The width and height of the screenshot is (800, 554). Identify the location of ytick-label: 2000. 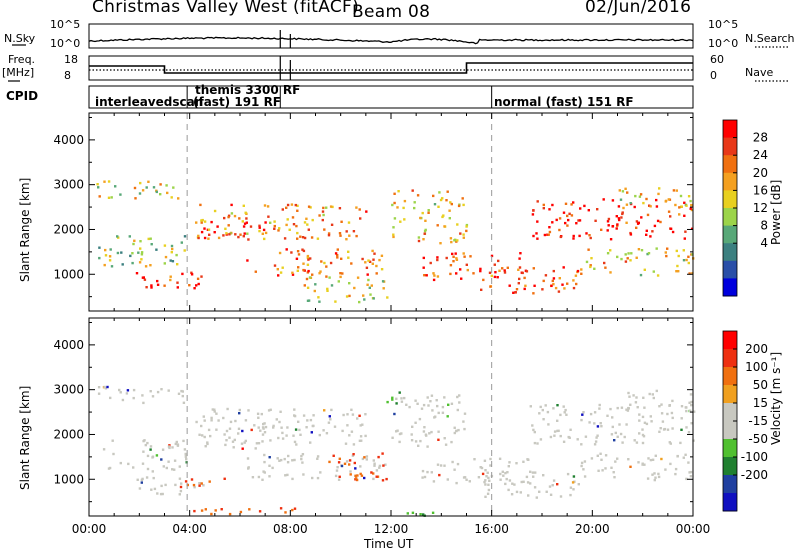
(68, 434).